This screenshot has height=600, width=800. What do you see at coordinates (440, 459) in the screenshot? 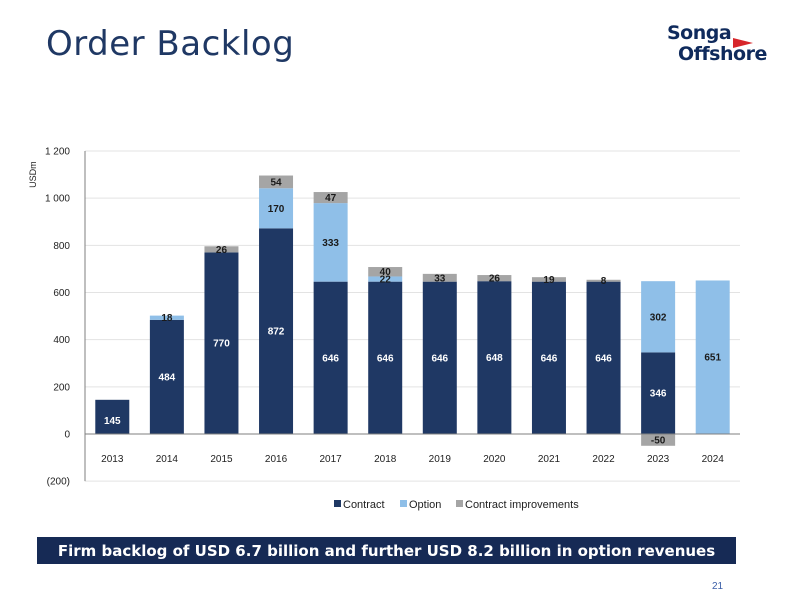
I see `x-tick-label: 2019` at bounding box center [440, 459].